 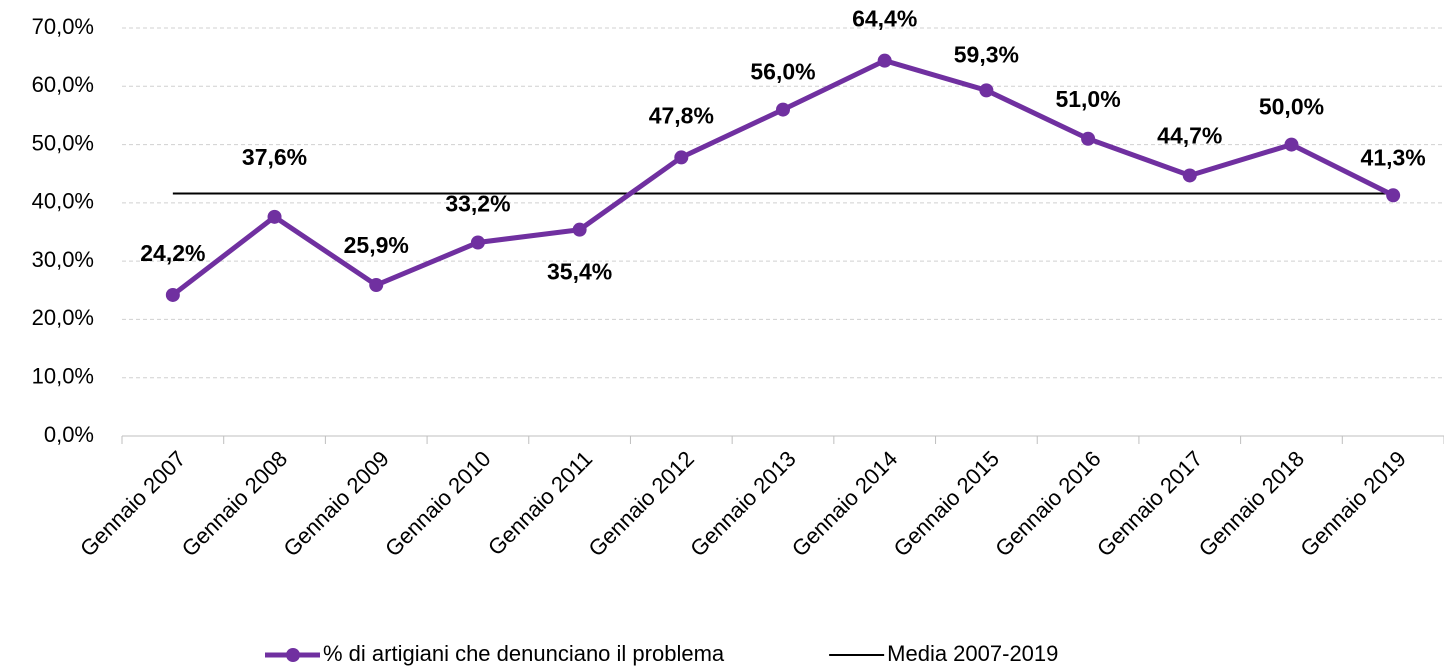 I want to click on y-tick-label: 50,0%, so click(x=63, y=142).